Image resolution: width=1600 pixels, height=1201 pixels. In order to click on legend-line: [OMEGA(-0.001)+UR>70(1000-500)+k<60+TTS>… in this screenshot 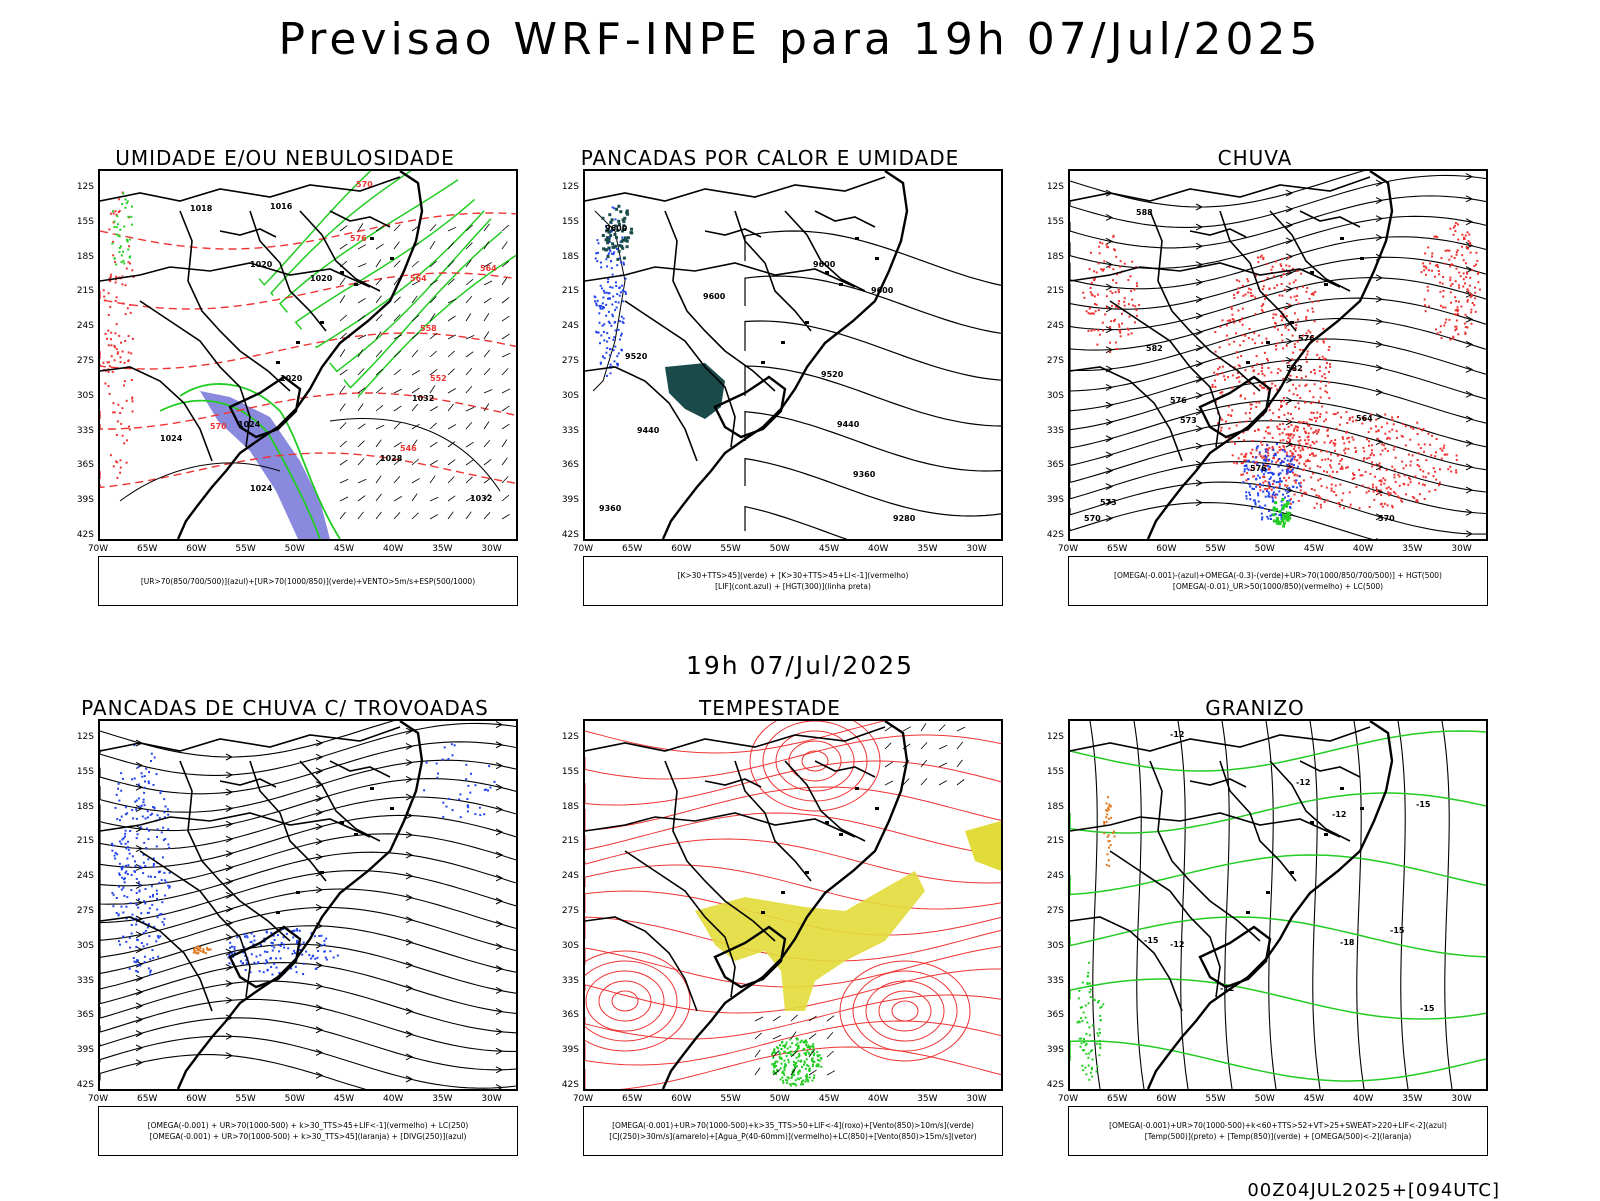, I will do `click(1278, 1125)`.